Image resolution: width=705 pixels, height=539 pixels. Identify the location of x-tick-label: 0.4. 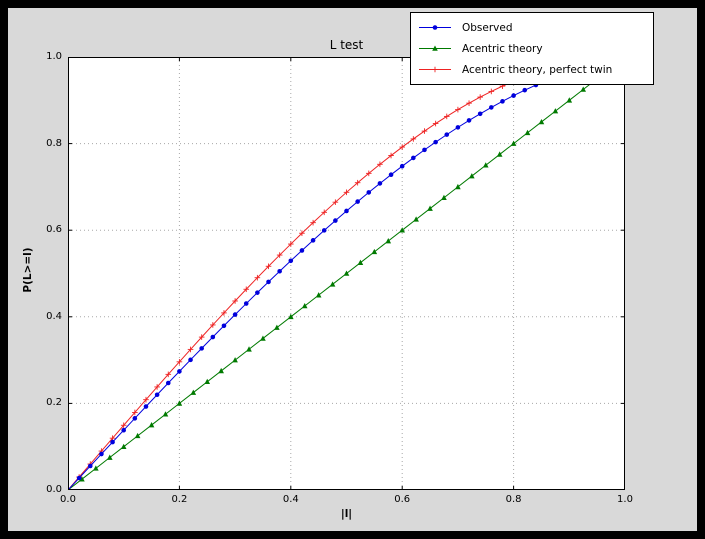
(290, 499).